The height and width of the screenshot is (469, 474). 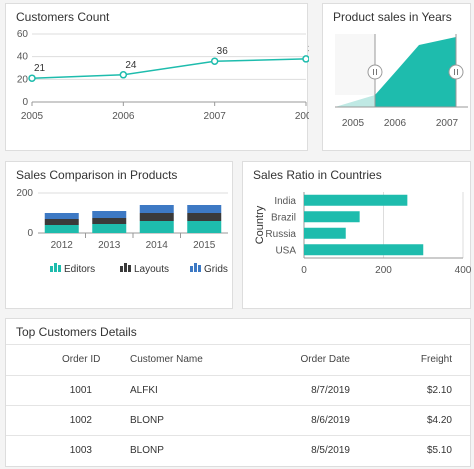 What do you see at coordinates (23, 57) in the screenshot?
I see `y-tick-label: 40` at bounding box center [23, 57].